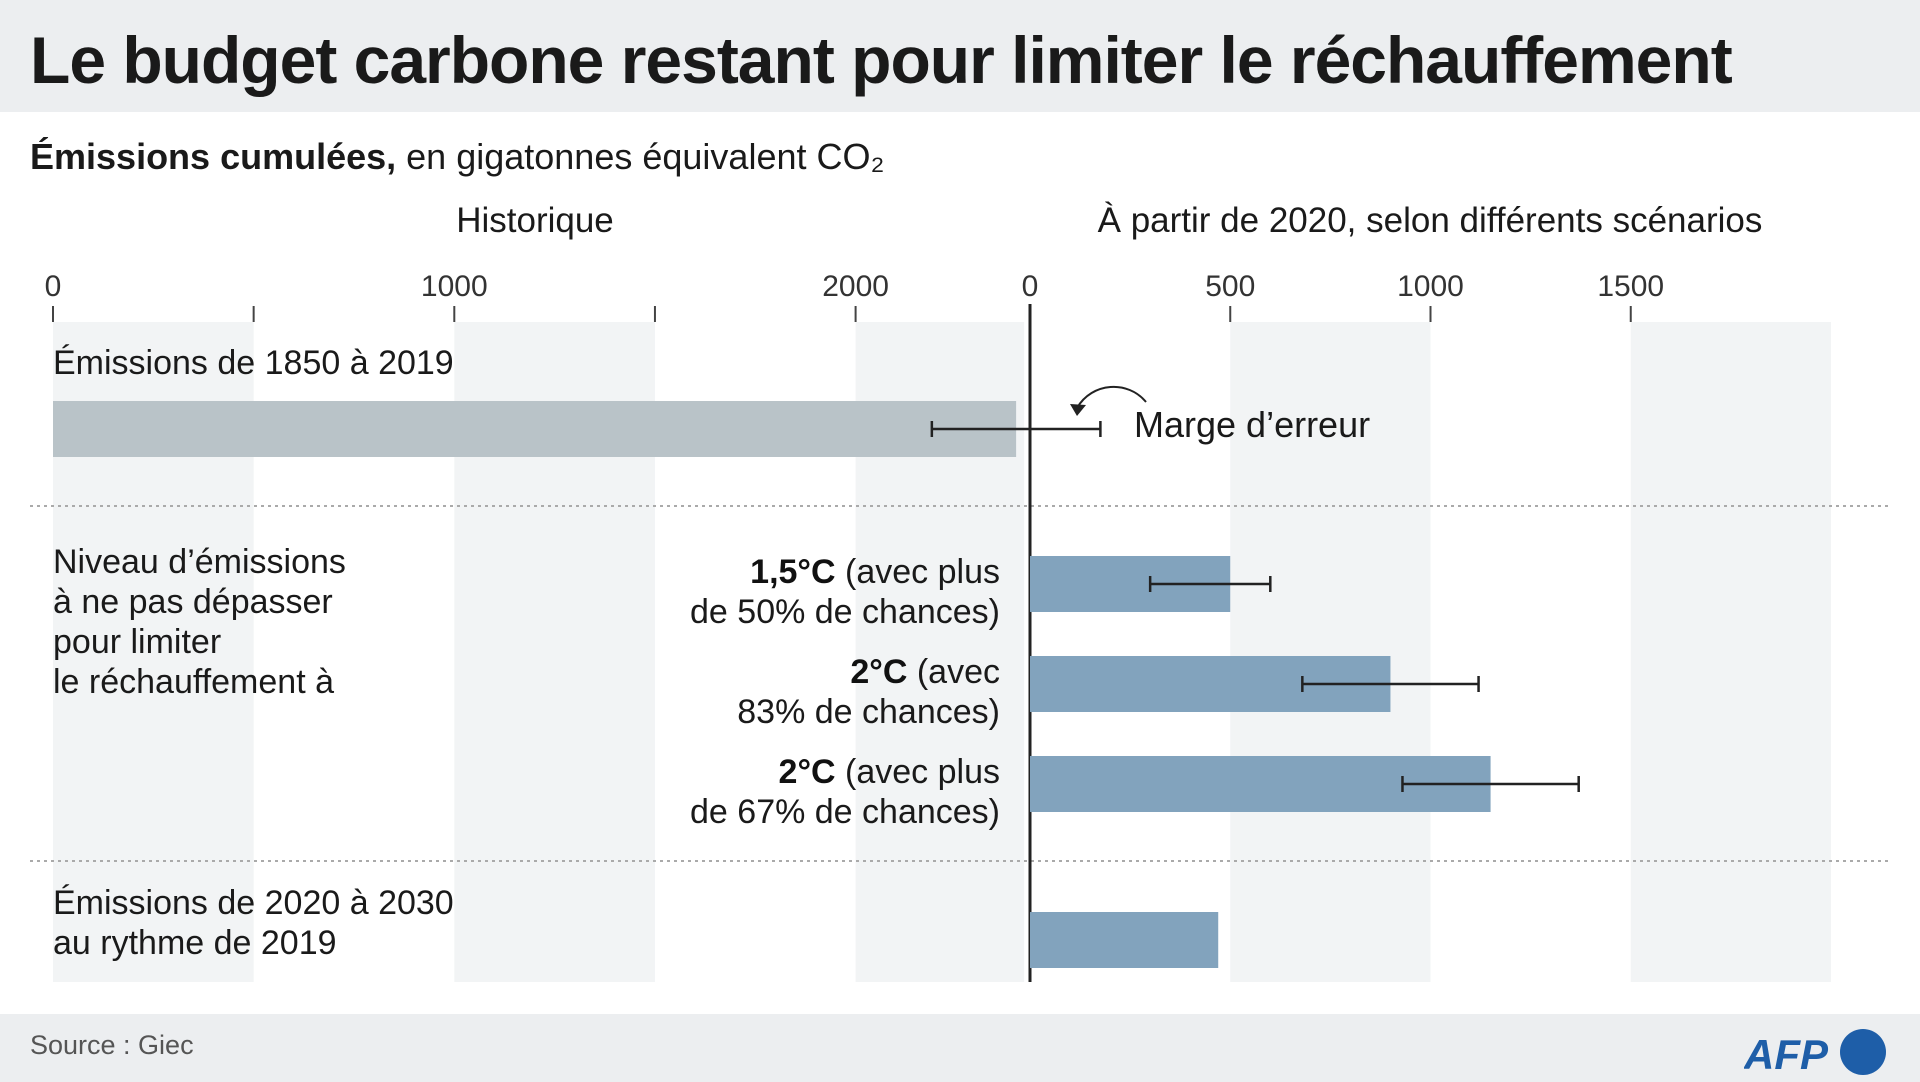 The image size is (1920, 1082). I want to click on panel-header-historic: Historique, so click(535, 220).